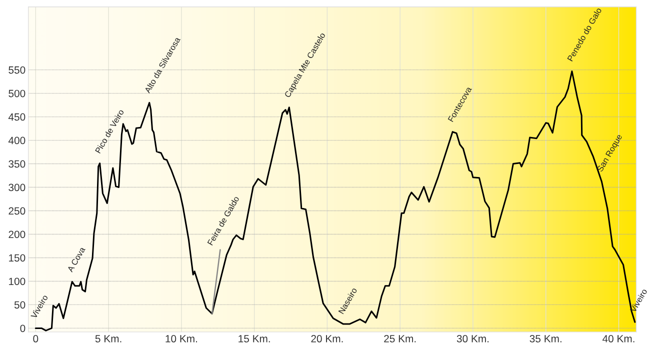 This screenshot has width=660, height=344. I want to click on x-tick-label: 0, so click(35, 338).